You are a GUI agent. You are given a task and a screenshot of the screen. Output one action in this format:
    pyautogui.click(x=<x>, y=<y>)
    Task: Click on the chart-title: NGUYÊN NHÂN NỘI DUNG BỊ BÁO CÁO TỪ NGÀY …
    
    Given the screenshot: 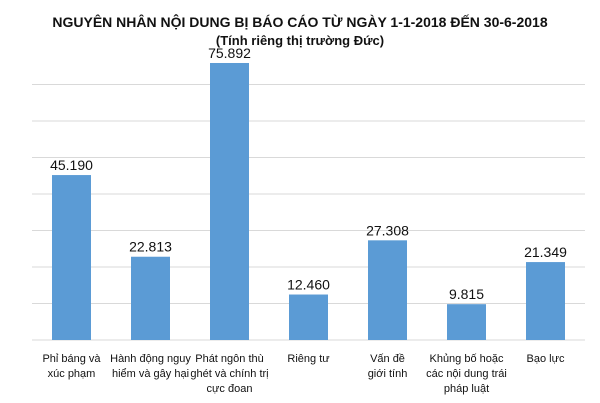 What is the action you would take?
    pyautogui.click(x=300, y=22)
    